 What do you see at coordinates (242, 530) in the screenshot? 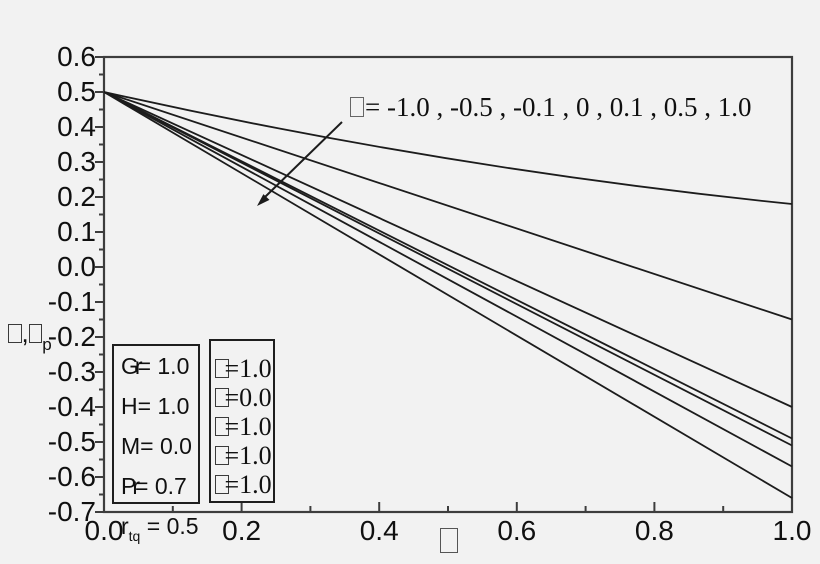
I see `x-tick-label: 0.2` at bounding box center [242, 530].